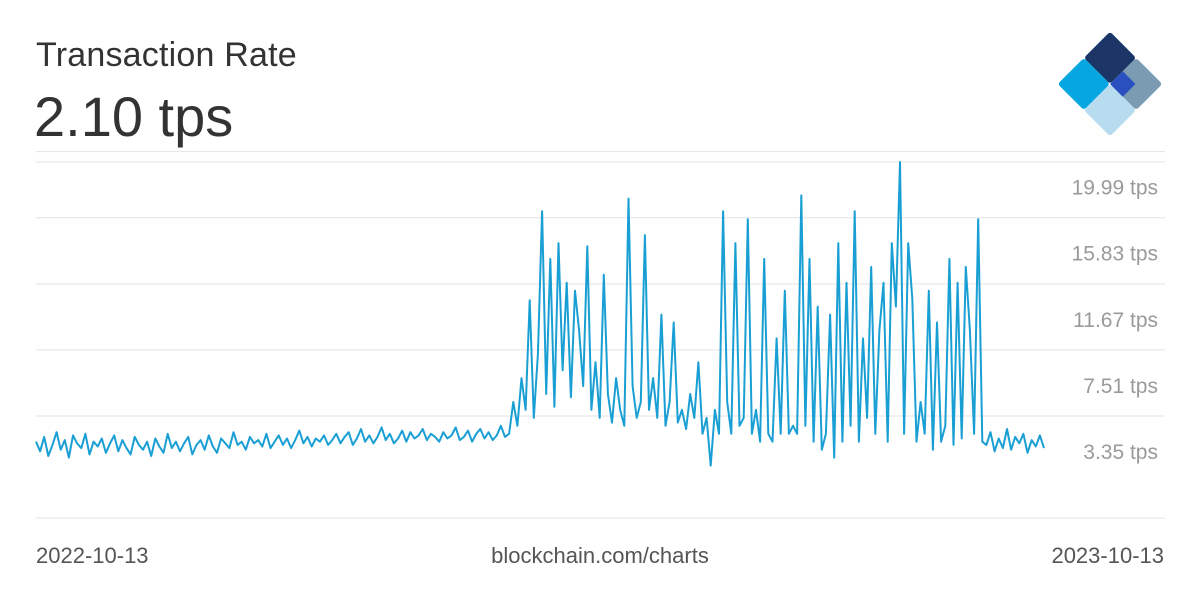 This screenshot has height=600, width=1200. Describe the element at coordinates (1120, 452) in the screenshot. I see `y-tick-label: 3.35 tps` at that location.